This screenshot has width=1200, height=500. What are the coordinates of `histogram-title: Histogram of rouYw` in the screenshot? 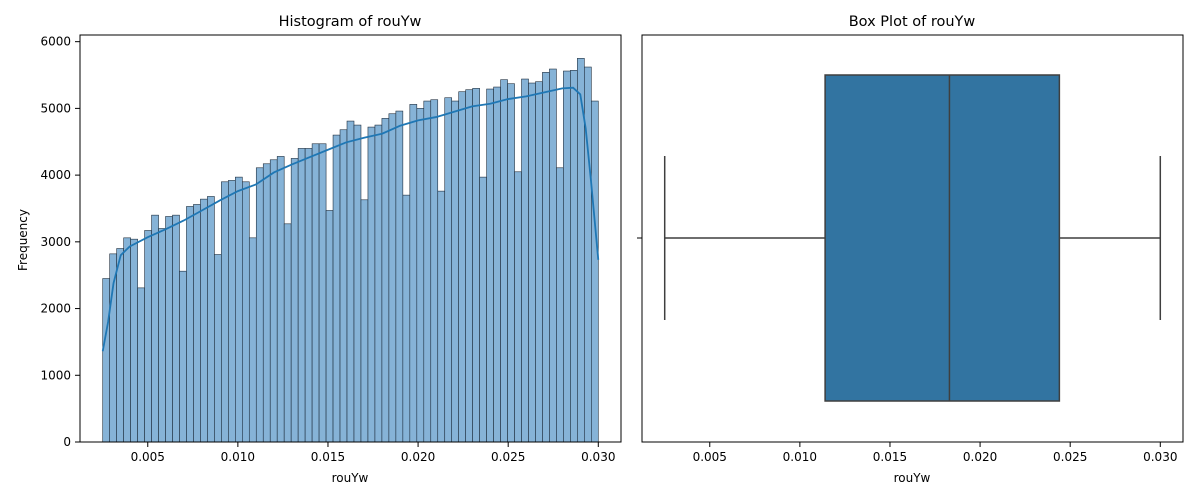 It's located at (350, 22).